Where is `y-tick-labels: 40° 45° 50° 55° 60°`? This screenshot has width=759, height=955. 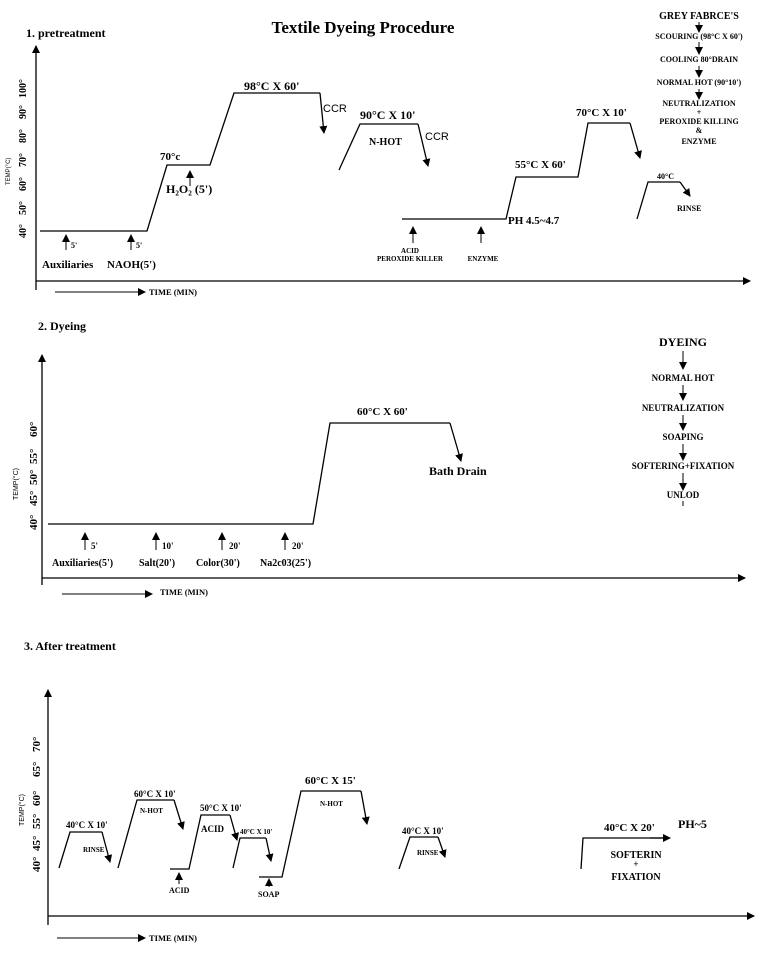 y-tick-labels: 40° 45° 50° 55° 60° is located at coordinates (34, 476).